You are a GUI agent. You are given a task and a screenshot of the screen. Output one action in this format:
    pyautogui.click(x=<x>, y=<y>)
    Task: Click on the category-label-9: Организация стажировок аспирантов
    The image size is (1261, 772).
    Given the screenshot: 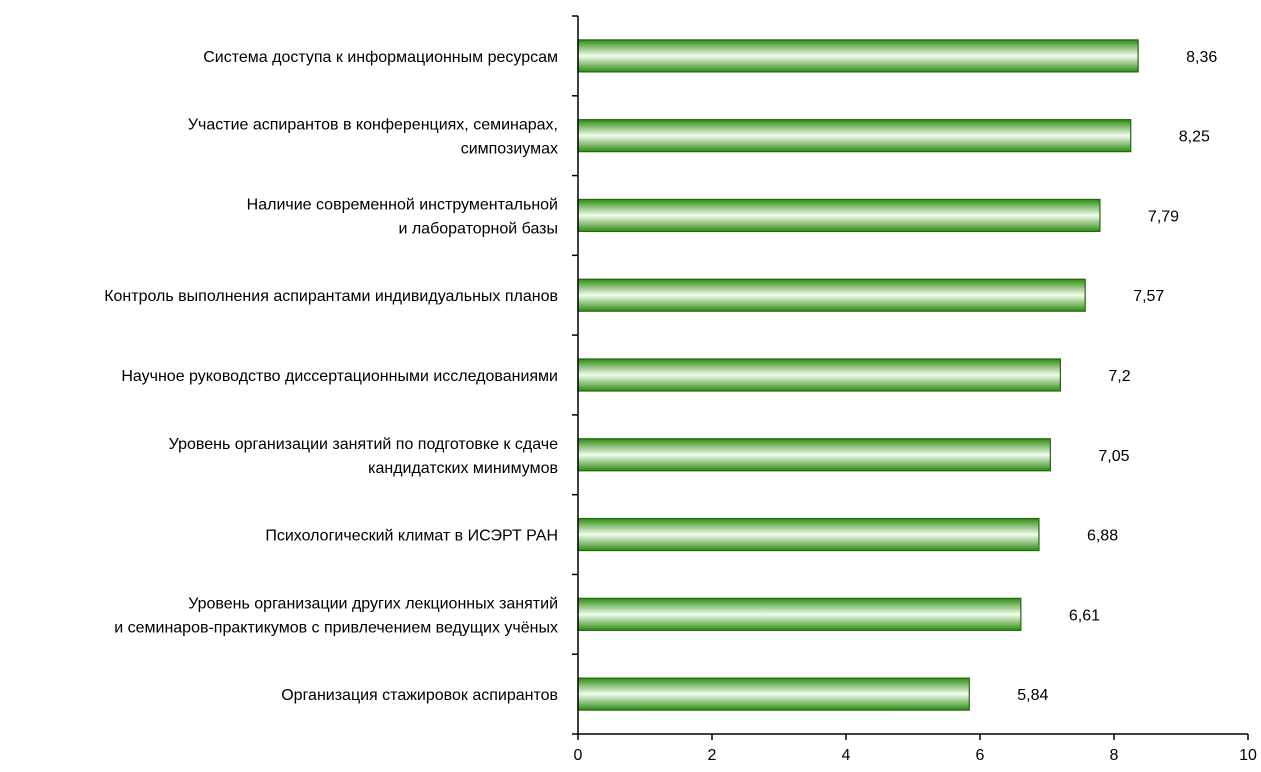 What is the action you would take?
    pyautogui.click(x=419, y=695)
    